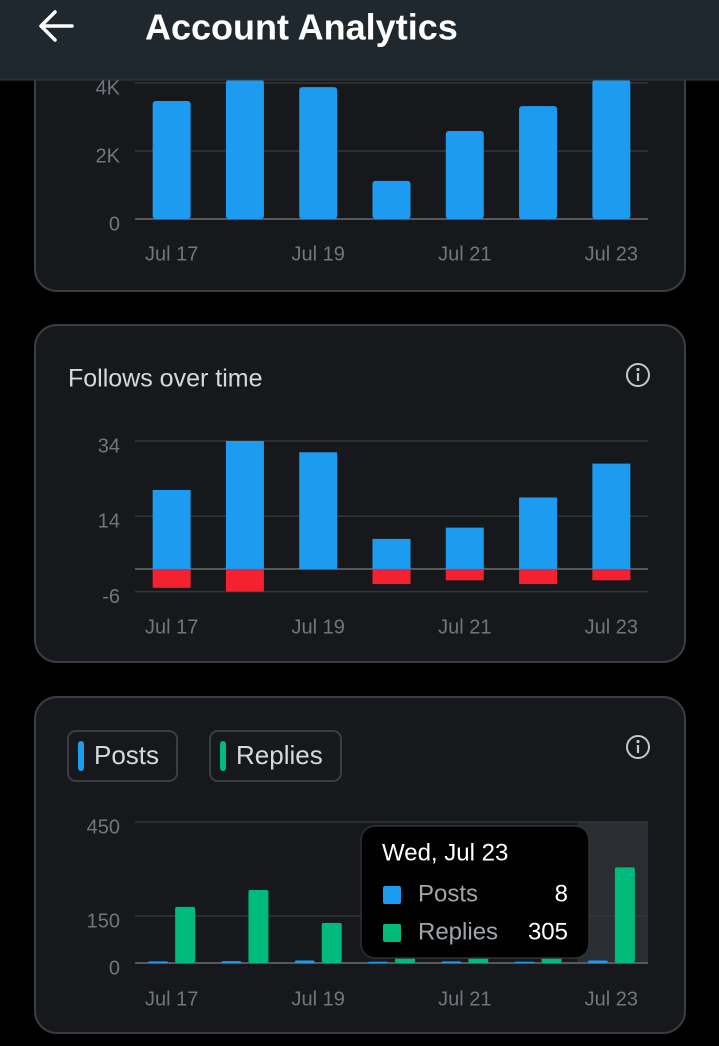 This screenshot has height=1046, width=719. What do you see at coordinates (109, 446) in the screenshot?
I see `y-tick-label: 34` at bounding box center [109, 446].